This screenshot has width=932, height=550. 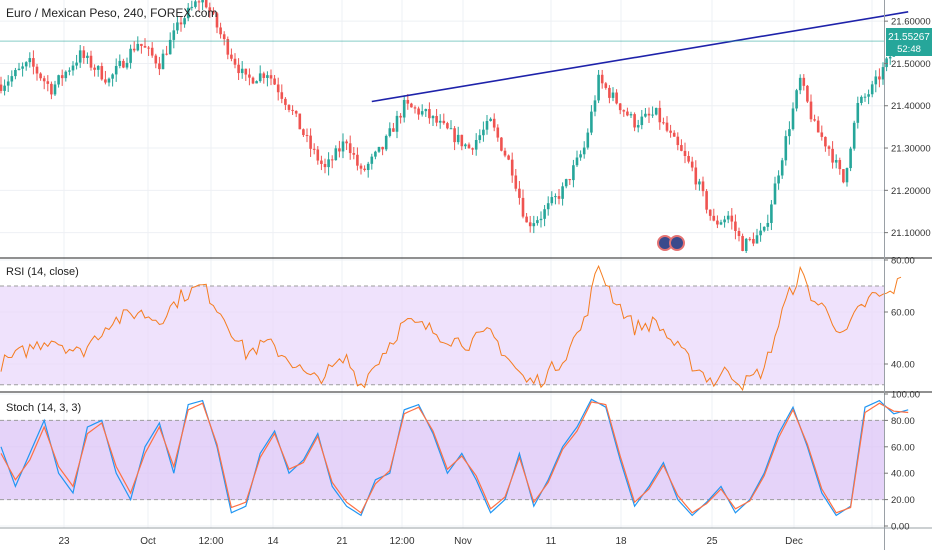 I want to click on price-tick-label: 21.60000, so click(x=911, y=22).